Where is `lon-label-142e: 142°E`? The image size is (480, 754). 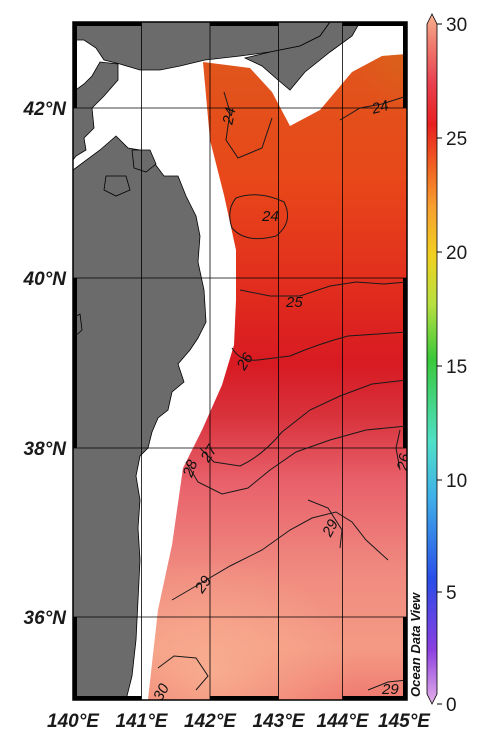
lon-label-142e: 142°E is located at coordinates (210, 721).